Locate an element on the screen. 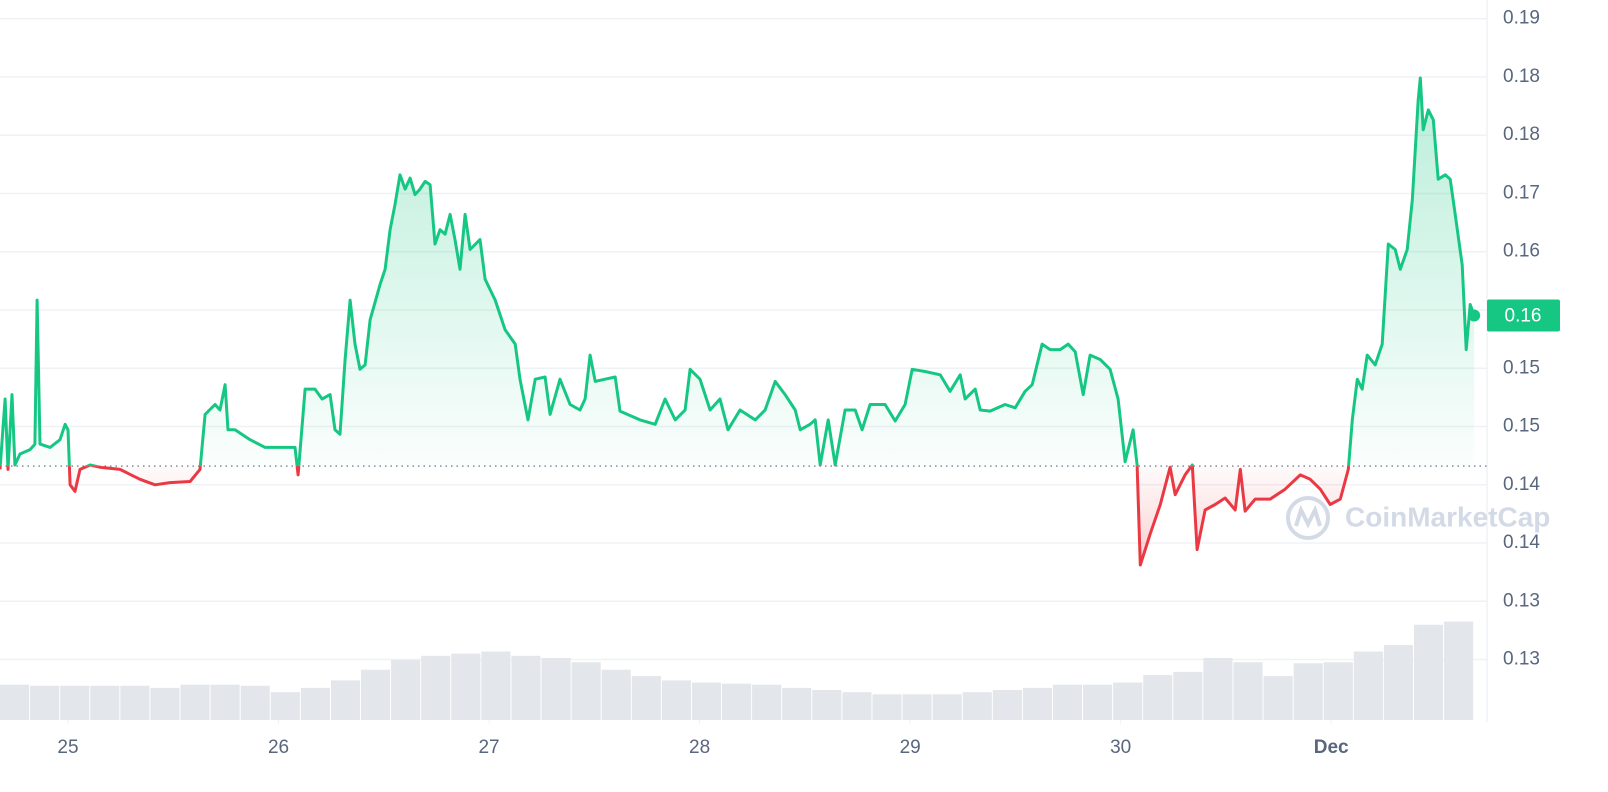 The width and height of the screenshot is (1608, 792). watermark-logo-mark is located at coordinates (1308, 516).